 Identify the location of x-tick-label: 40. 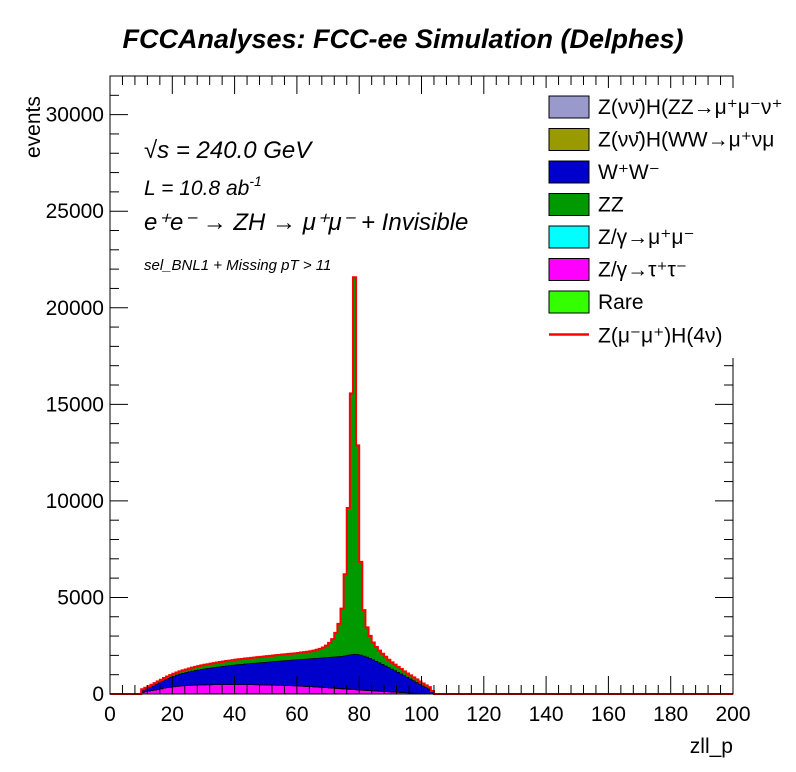
(234, 714).